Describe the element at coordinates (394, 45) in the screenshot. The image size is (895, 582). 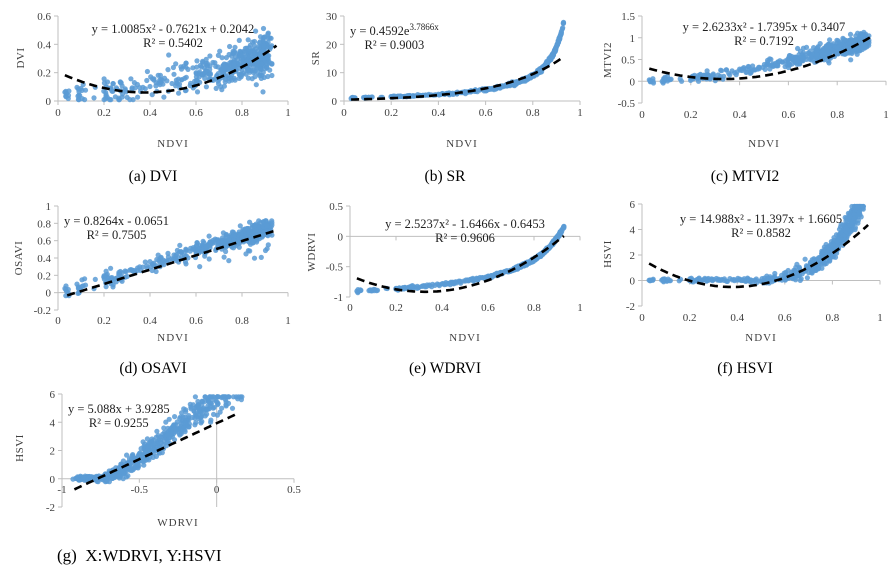
I see `r-squared-label: R² = 0.9003` at that location.